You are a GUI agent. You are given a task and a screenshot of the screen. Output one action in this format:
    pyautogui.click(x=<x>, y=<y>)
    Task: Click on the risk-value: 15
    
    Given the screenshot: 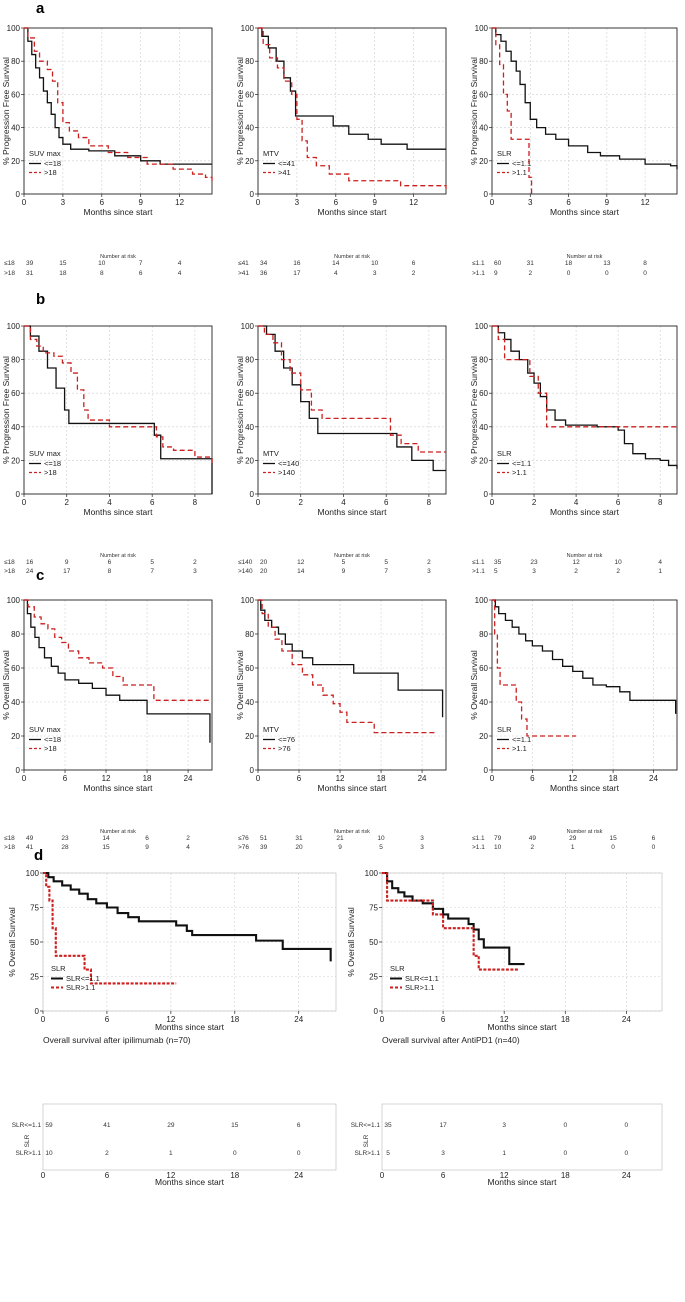 What is the action you would take?
    pyautogui.click(x=63, y=263)
    